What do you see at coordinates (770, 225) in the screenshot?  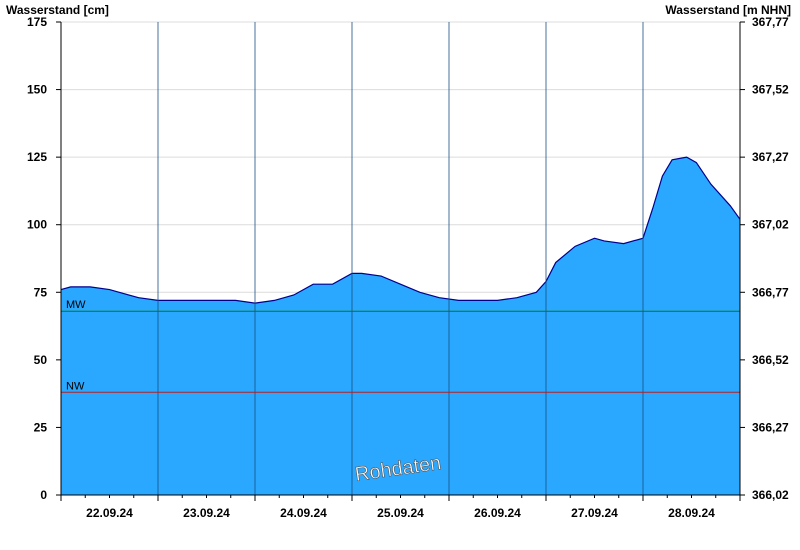 I see `right-tick-label: 367,02` at bounding box center [770, 225].